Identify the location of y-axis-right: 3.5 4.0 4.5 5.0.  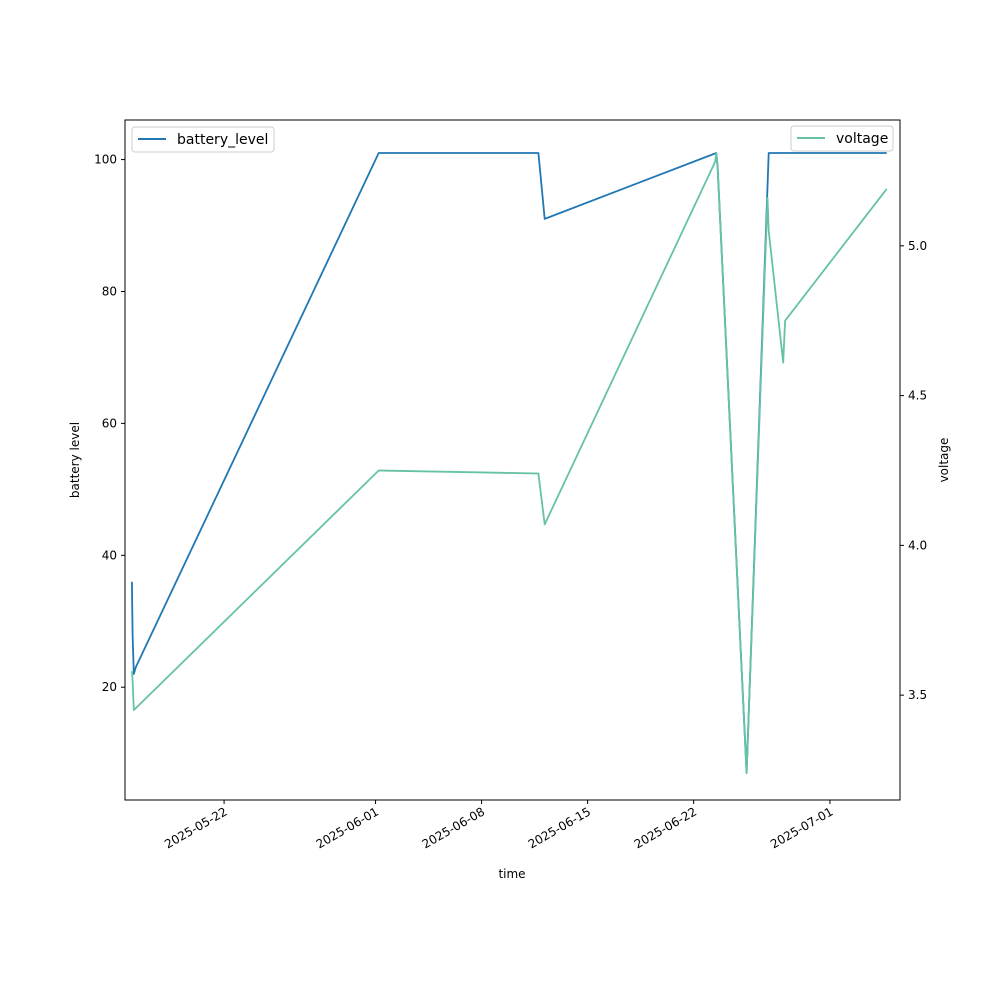
(913, 470).